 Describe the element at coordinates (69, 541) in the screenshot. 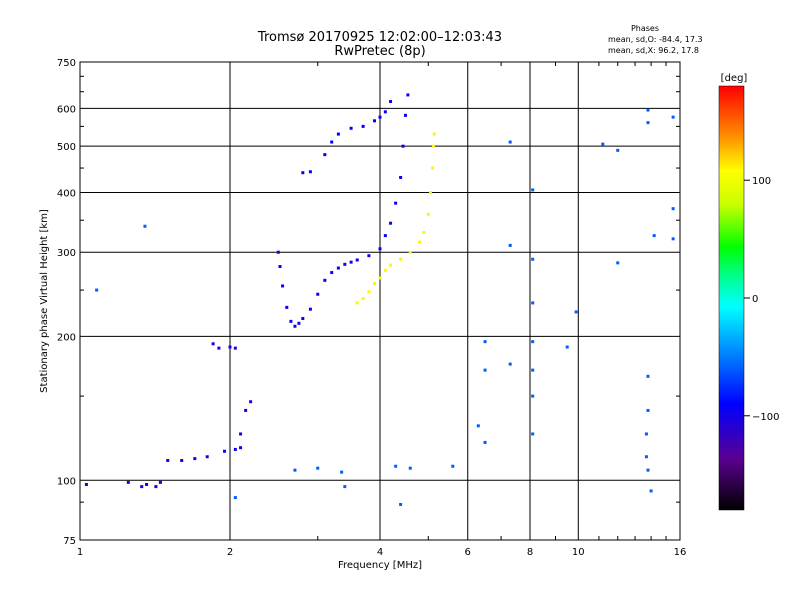

I see `y-tick-label: 75` at that location.